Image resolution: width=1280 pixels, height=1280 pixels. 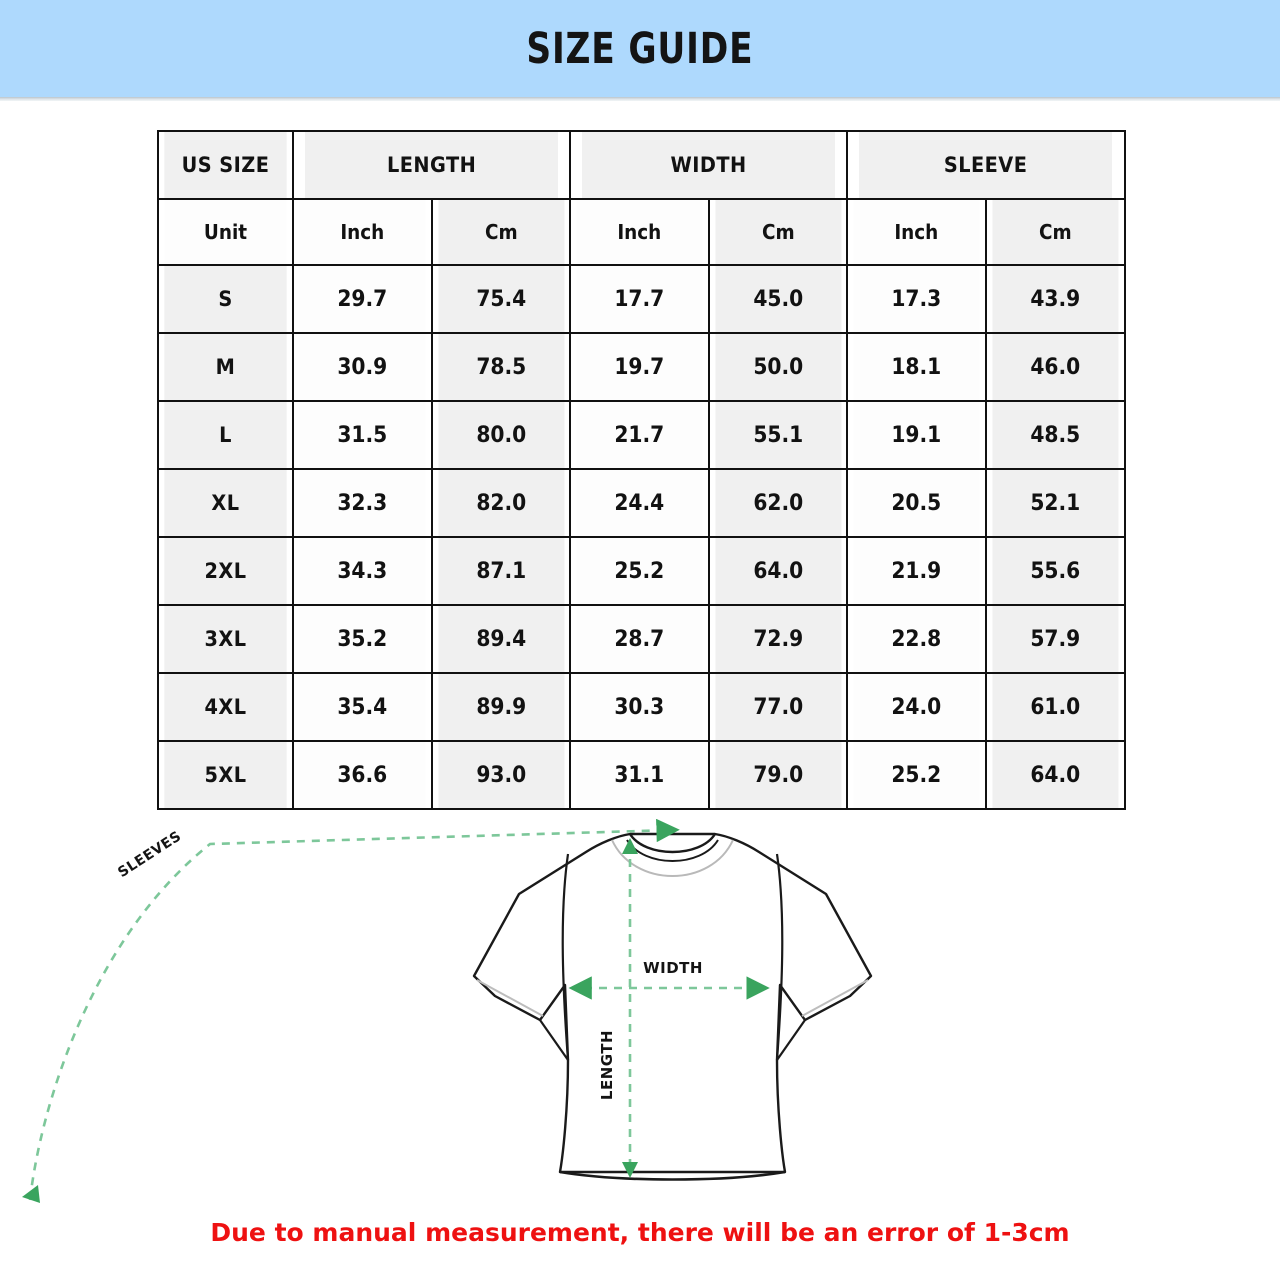 I want to click on left-cuff-seam, so click(x=510, y=998).